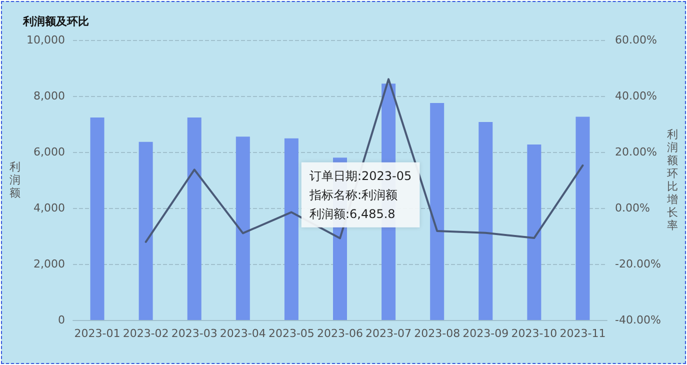 Image resolution: width=687 pixels, height=365 pixels. Describe the element at coordinates (360, 175) in the screenshot. I see `annotation: 订单日期:2023-05` at that location.